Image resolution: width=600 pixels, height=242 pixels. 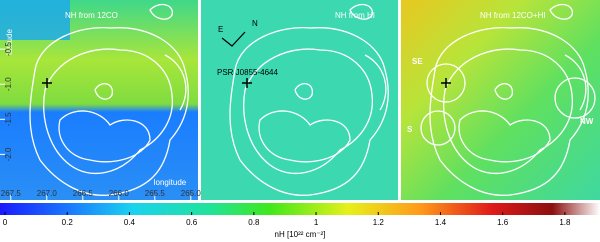 I want to click on compass, so click(x=233, y=39).